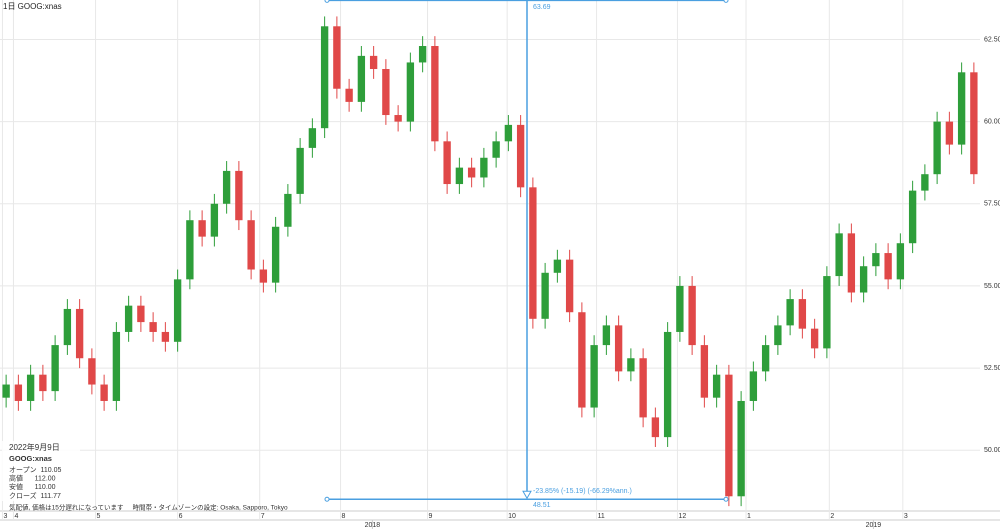 This screenshot has height=529, width=1000. What do you see at coordinates (32, 6) in the screenshot?
I see `chart-title: 1日 GOOG:xnas` at bounding box center [32, 6].